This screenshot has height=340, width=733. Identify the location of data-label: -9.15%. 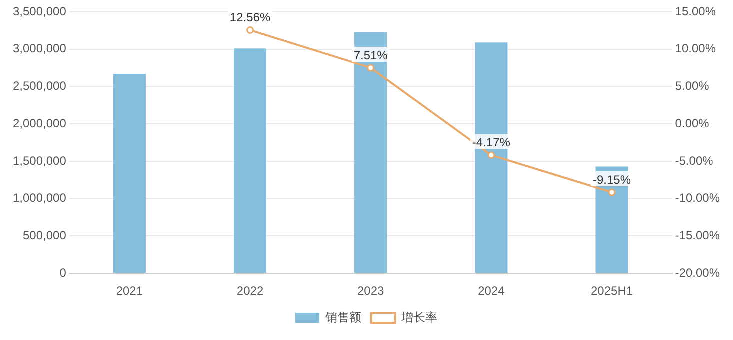
(612, 179).